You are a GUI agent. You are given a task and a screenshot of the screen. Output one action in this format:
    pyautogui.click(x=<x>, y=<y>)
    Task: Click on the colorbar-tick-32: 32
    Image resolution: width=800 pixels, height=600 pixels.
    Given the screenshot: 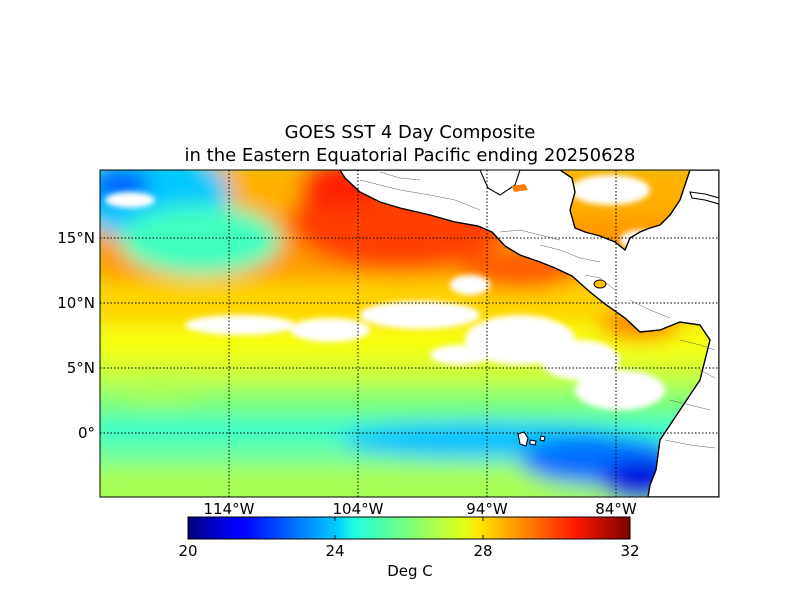 What is the action you would take?
    pyautogui.click(x=630, y=551)
    